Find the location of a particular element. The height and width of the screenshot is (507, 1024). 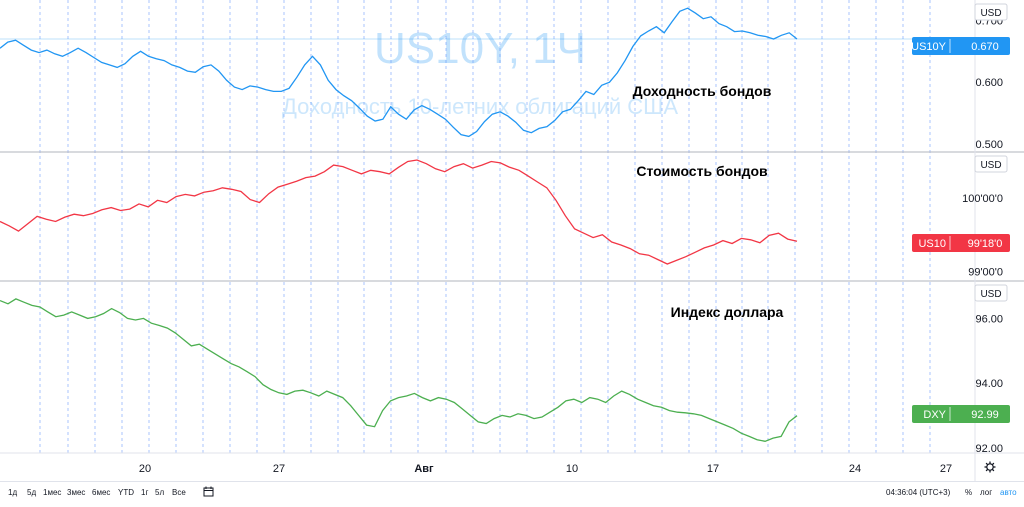

range-5y-button: 5л is located at coordinates (160, 492).